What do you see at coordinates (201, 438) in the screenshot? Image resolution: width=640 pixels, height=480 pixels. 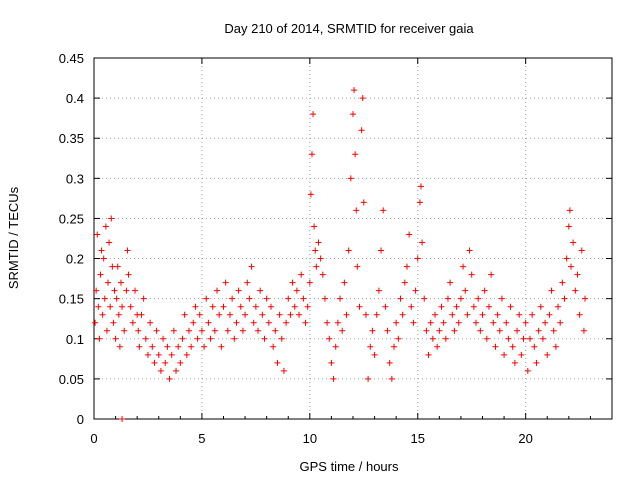 I see `x-tick-label: 5` at bounding box center [201, 438].